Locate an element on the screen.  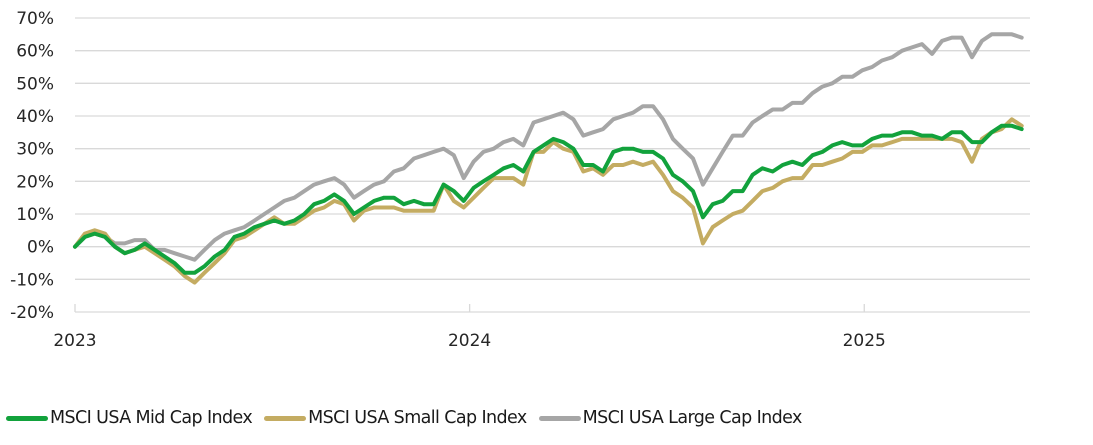
x-tick-label: 2023 is located at coordinates (74, 341).